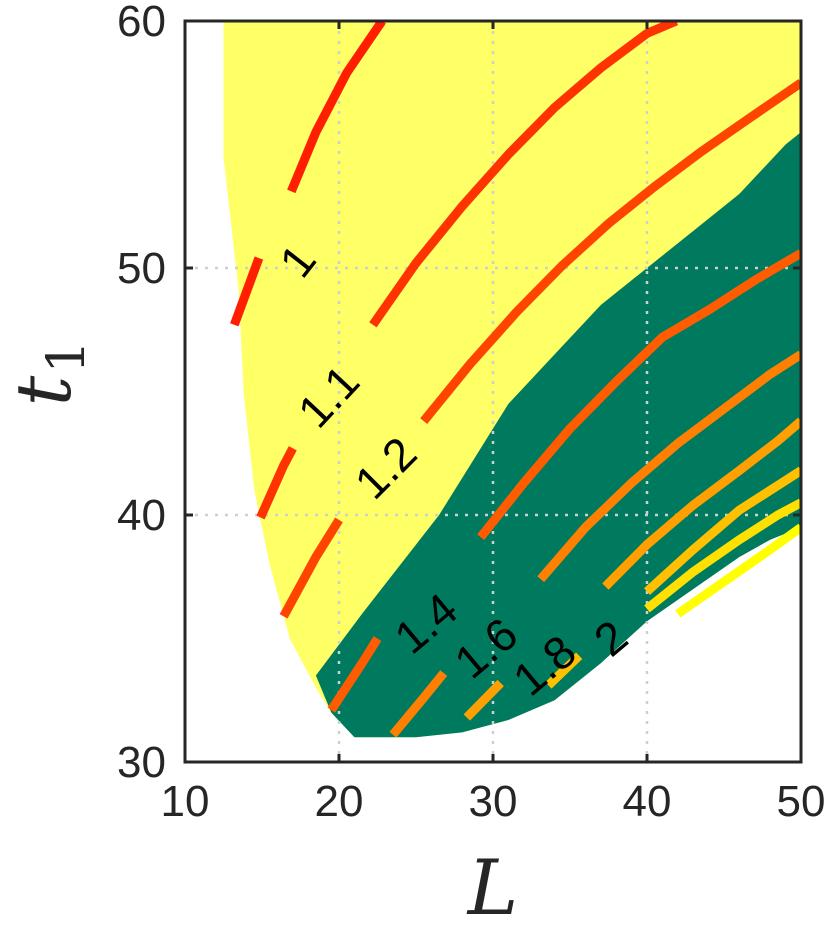 Image resolution: width=830 pixels, height=927 pixels. Describe the element at coordinates (801, 801) in the screenshot. I see `x-tick-label: 50` at that location.